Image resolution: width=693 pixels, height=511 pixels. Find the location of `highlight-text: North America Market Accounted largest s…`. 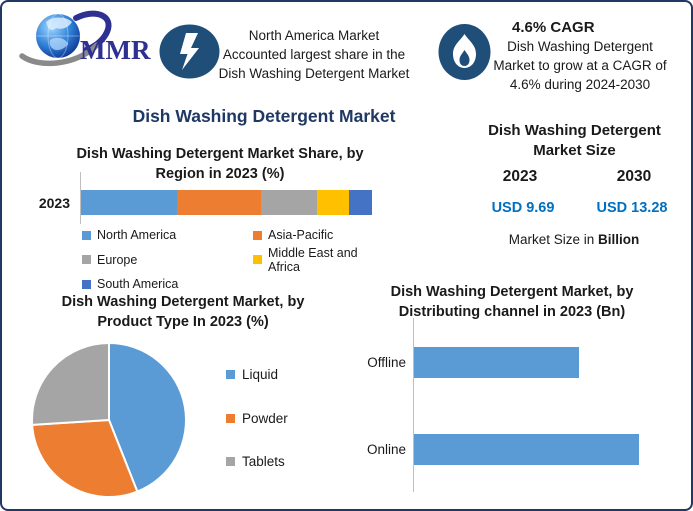

highlight-text: North America Market Accounted largest s… is located at coordinates (314, 54).